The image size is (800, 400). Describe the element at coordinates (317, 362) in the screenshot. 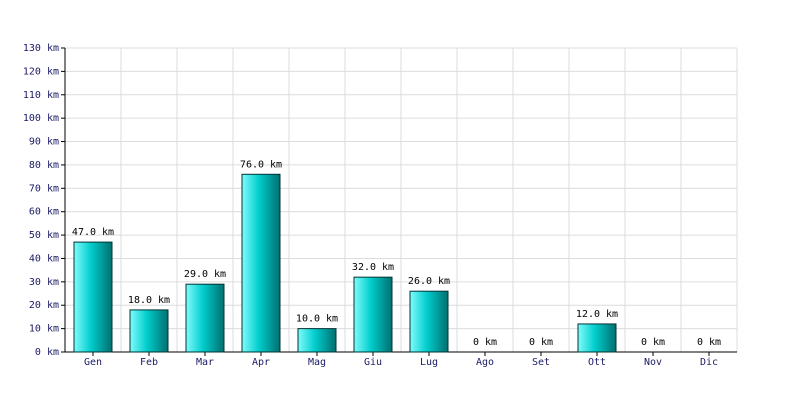

I see `x-tick-label: Mag` at that location.